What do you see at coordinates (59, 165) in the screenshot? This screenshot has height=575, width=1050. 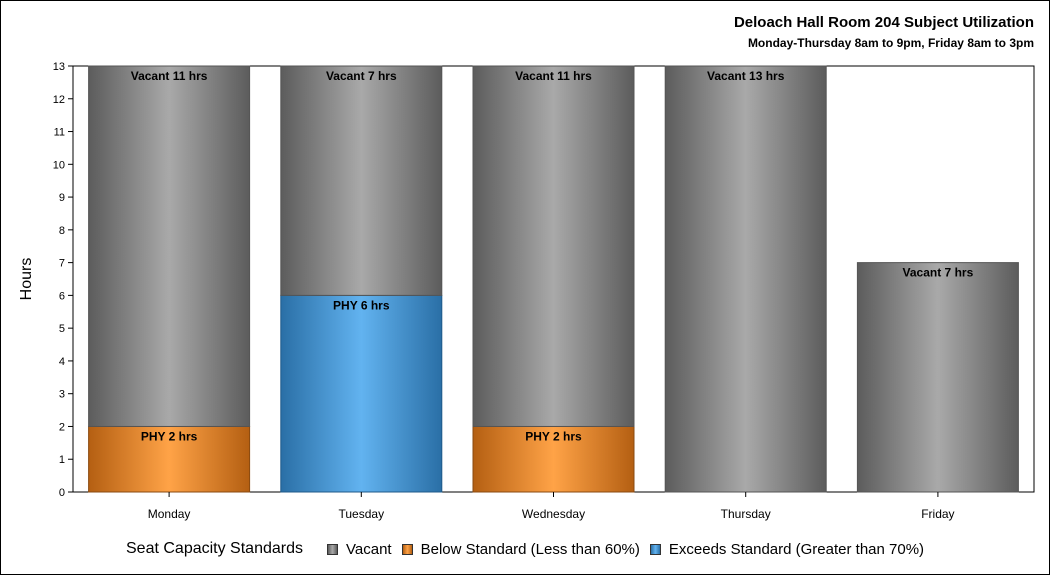 I see `y-tick-label-10: 10` at bounding box center [59, 165].